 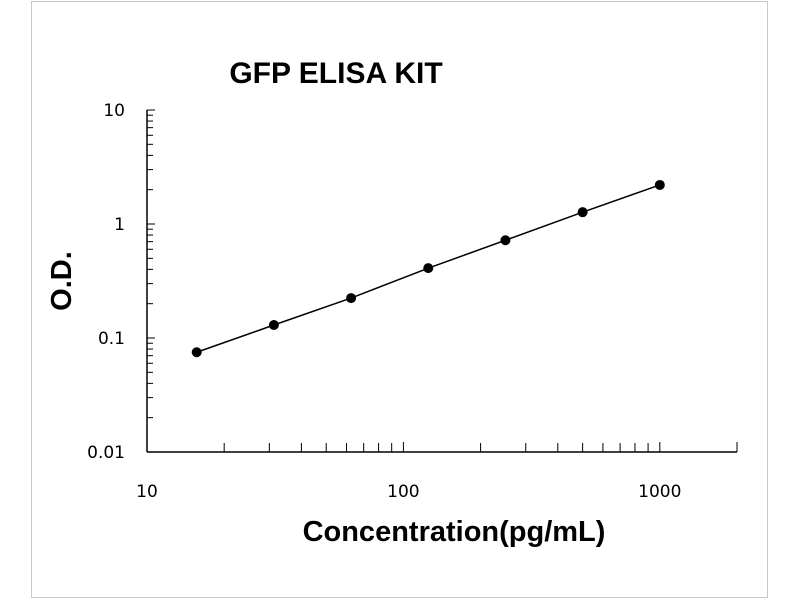 I want to click on x-tick-label: 100, so click(x=403, y=492).